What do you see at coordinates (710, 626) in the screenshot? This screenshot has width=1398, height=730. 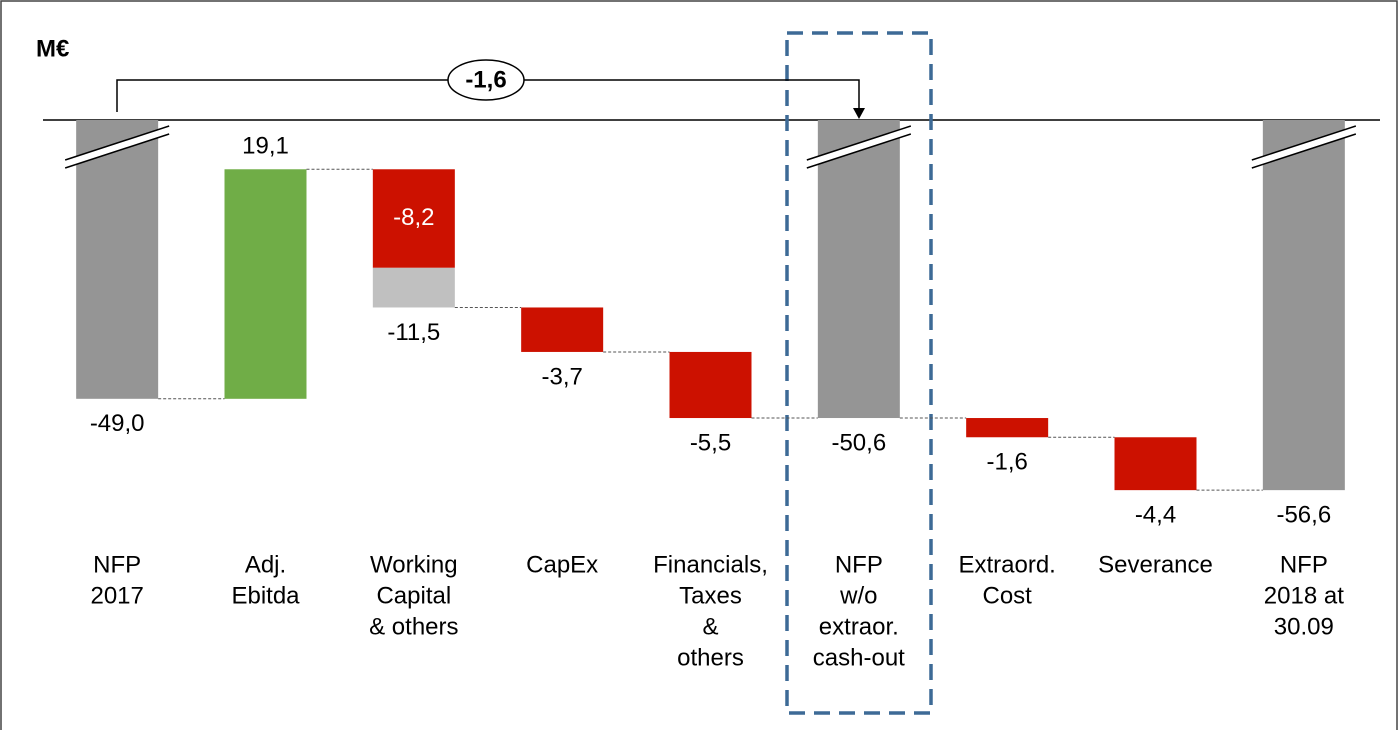 I see `x-tick-label: &` at bounding box center [710, 626].